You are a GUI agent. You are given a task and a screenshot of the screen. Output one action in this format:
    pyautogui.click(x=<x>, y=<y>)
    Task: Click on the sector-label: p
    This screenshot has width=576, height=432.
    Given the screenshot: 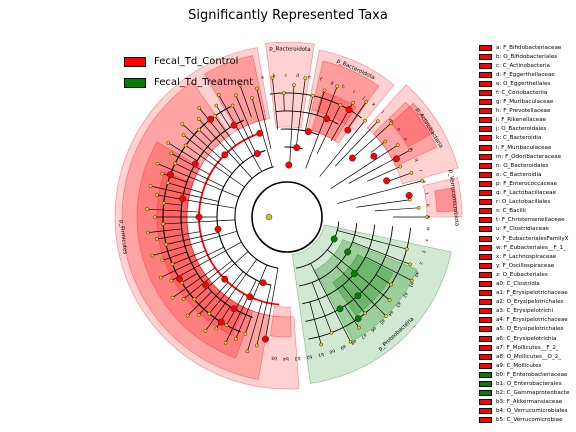 What is the action you would take?
    pyautogui.click(x=411, y=149)
    